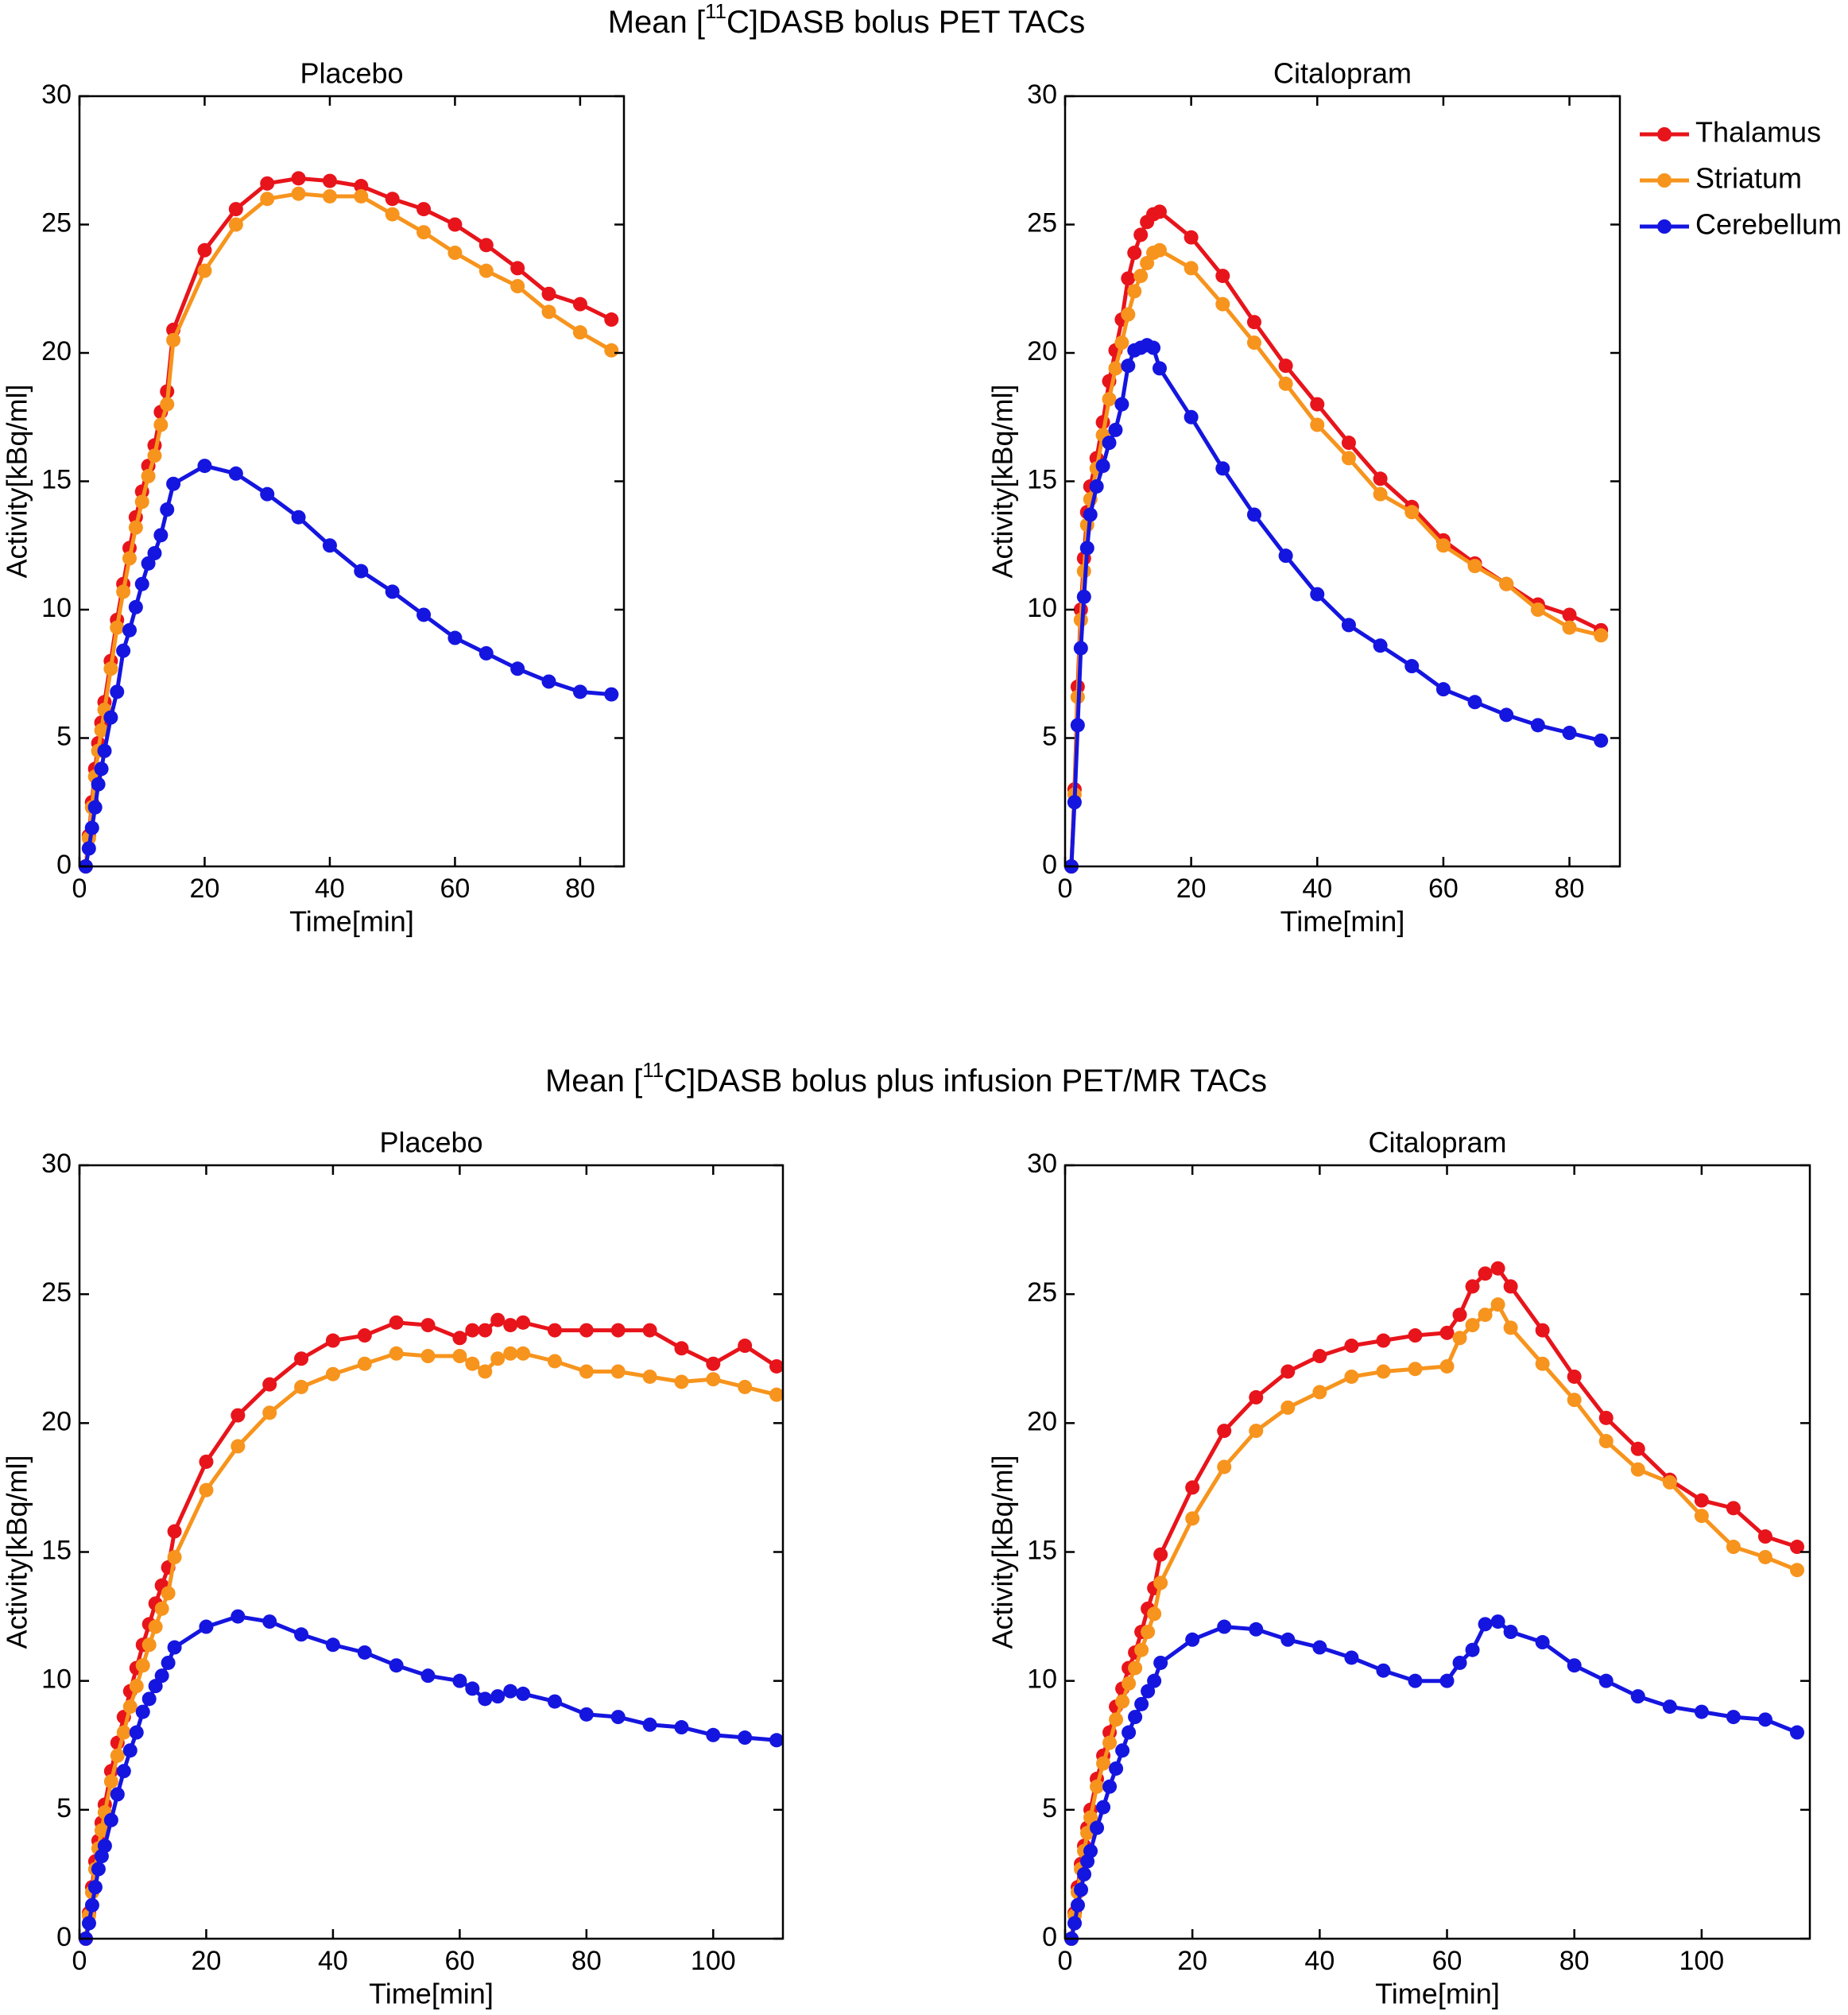  What do you see at coordinates (1042, 222) in the screenshot?
I see `y-tick-label: 25` at bounding box center [1042, 222].